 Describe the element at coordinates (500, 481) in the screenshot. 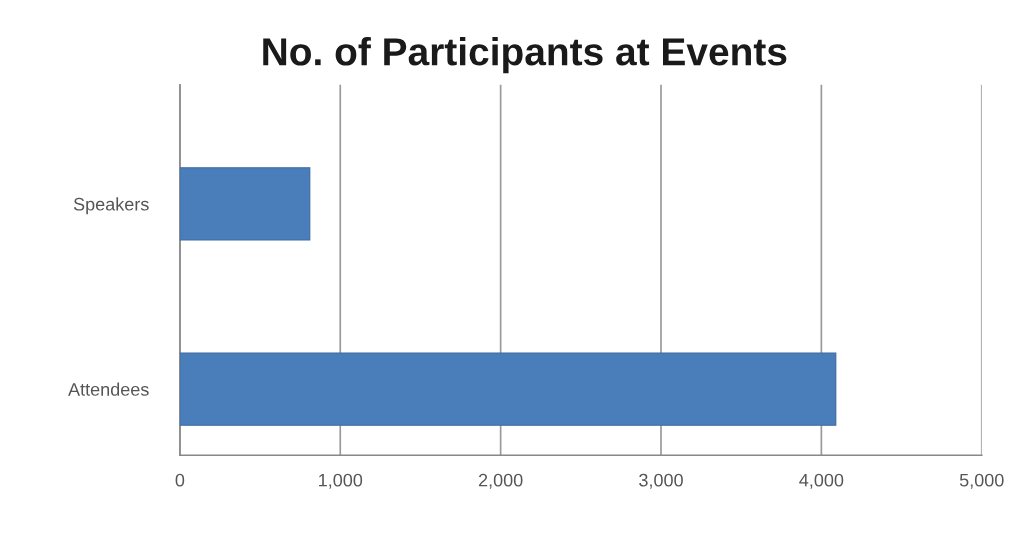

I see `x-tick-label: 2,000` at that location.